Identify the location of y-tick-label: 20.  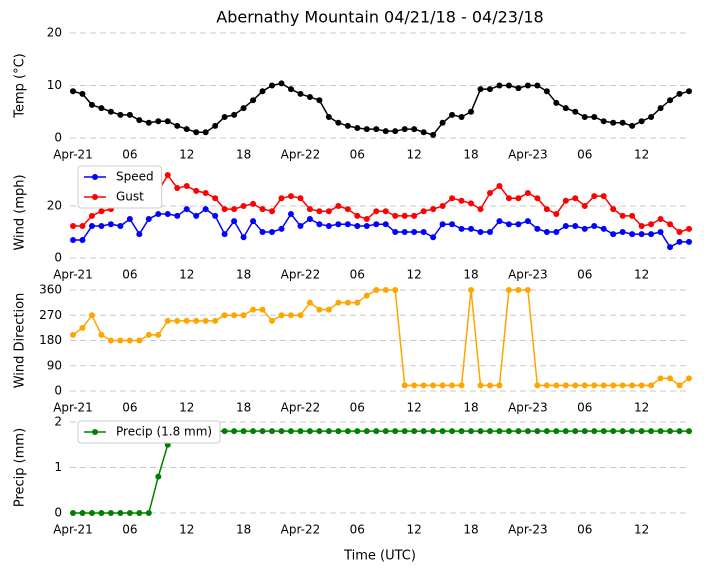
(54, 33).